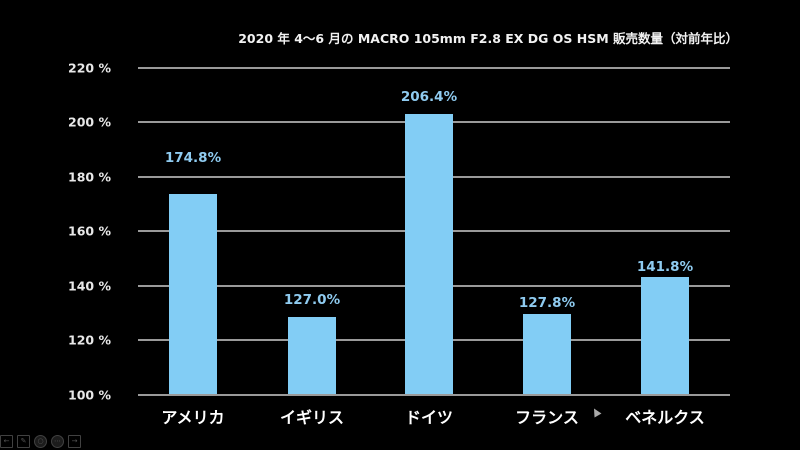 The height and width of the screenshot is (450, 800). I want to click on value-label-germany: 206.4%, so click(429, 97).